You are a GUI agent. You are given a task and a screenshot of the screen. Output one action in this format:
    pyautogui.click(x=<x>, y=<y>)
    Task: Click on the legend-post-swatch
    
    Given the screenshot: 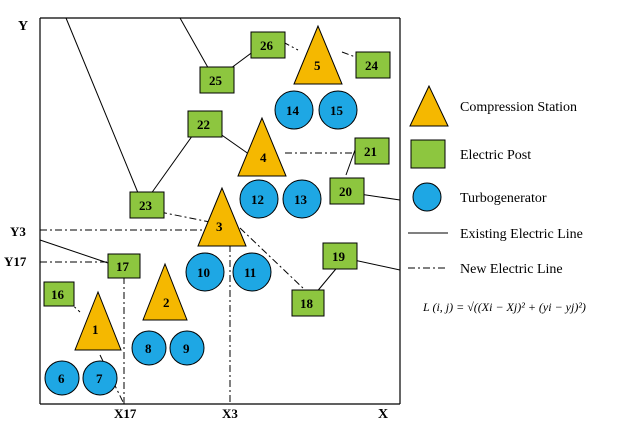 What is the action you would take?
    pyautogui.click(x=428, y=154)
    